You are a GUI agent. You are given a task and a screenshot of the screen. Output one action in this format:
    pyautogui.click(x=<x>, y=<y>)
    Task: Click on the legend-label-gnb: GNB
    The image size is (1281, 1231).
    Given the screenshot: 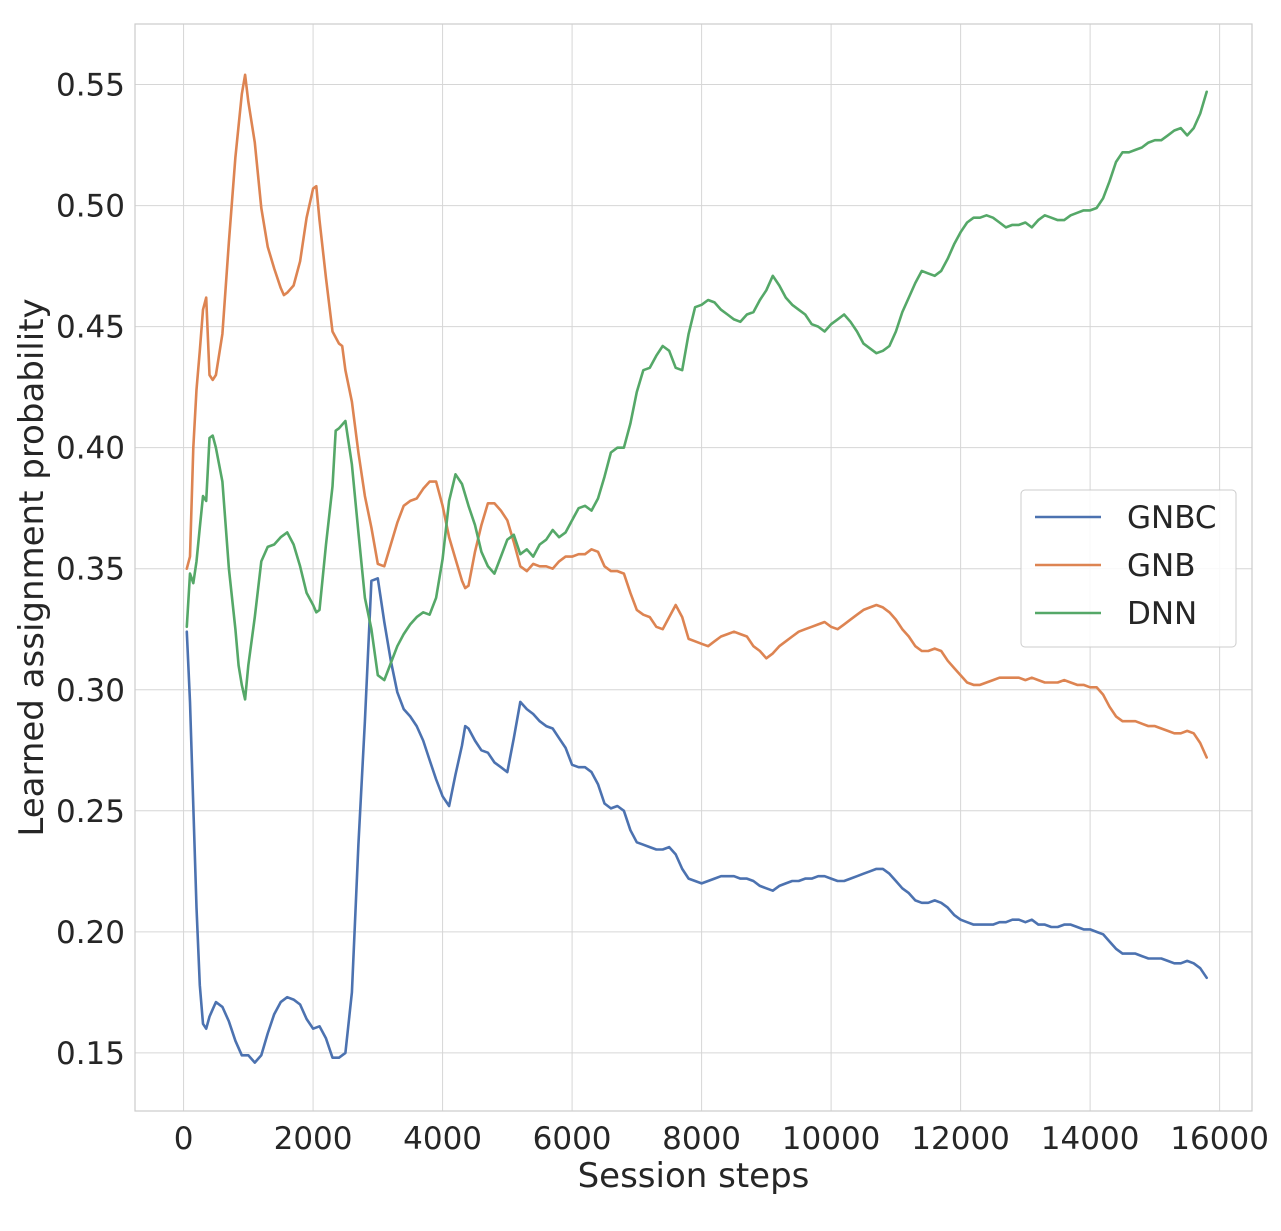 What is the action you would take?
    pyautogui.click(x=1161, y=566)
    